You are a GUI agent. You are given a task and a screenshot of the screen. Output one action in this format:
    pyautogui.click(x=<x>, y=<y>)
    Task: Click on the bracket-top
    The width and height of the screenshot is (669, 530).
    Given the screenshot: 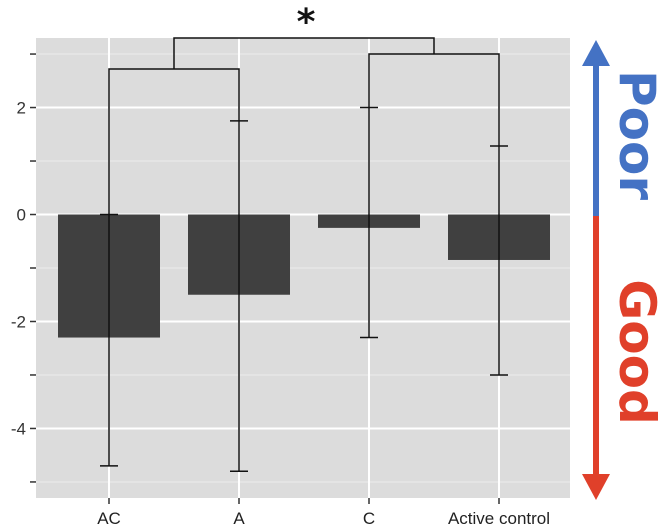 What is the action you would take?
    pyautogui.click(x=304, y=53)
    